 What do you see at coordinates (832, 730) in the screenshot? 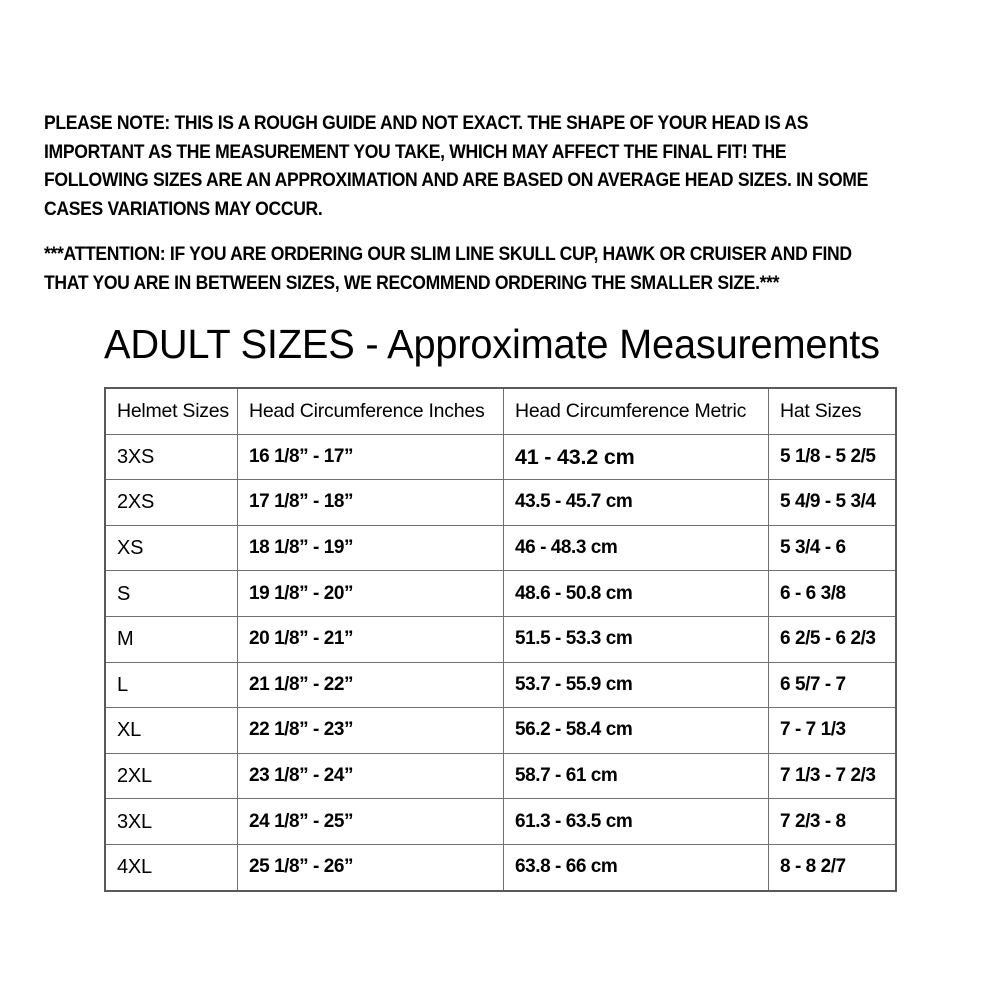
I see `cell-hat-size: 7 - 7 1/3` at bounding box center [832, 730].